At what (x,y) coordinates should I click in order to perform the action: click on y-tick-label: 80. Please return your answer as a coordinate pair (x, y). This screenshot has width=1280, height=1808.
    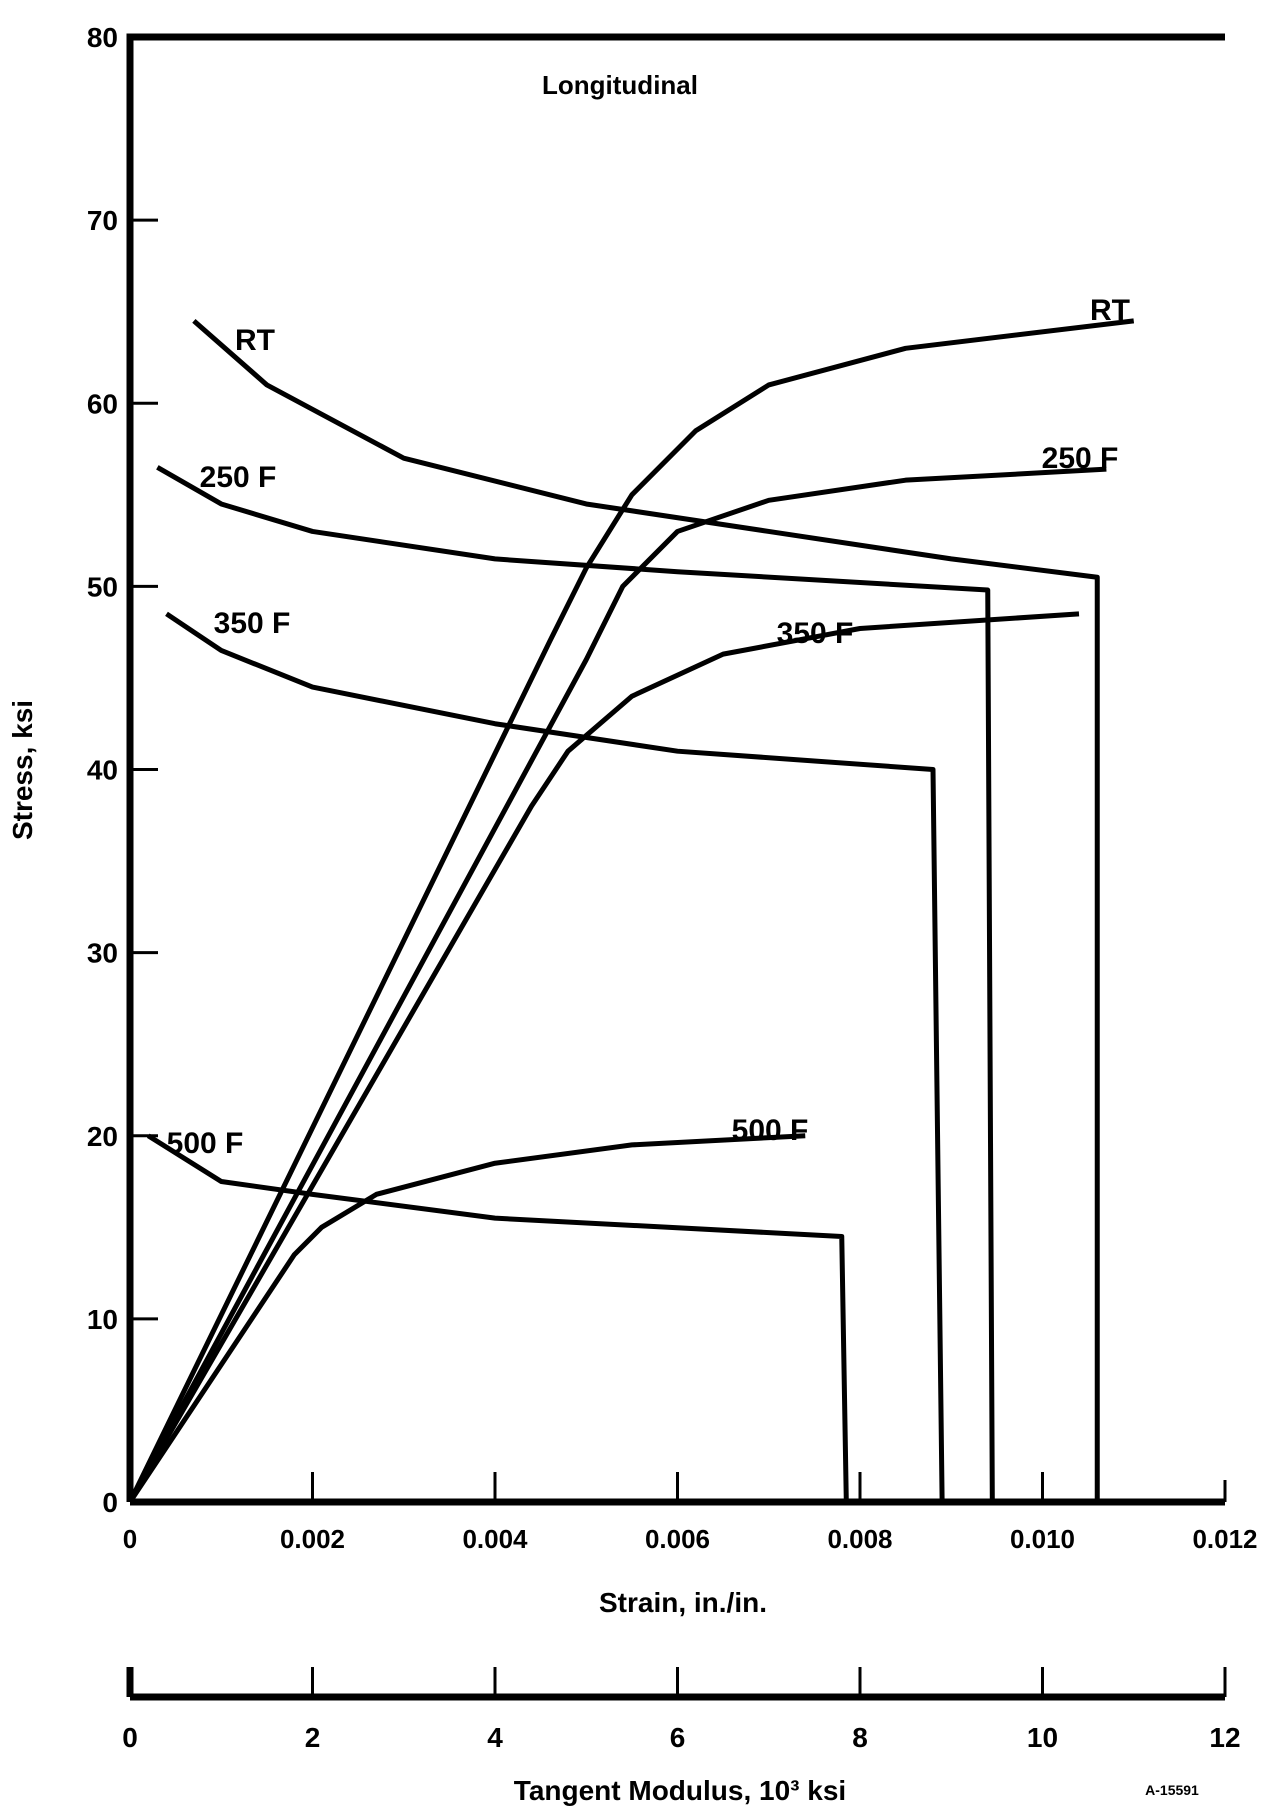
    Looking at the image, I should click on (102, 37).